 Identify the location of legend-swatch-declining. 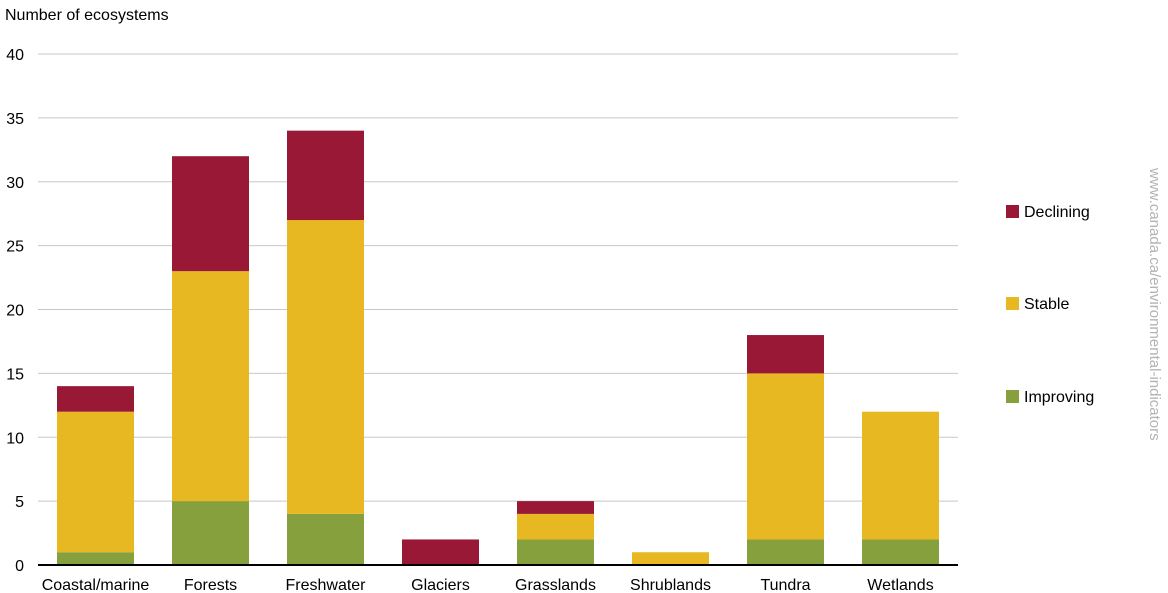
(1012, 211).